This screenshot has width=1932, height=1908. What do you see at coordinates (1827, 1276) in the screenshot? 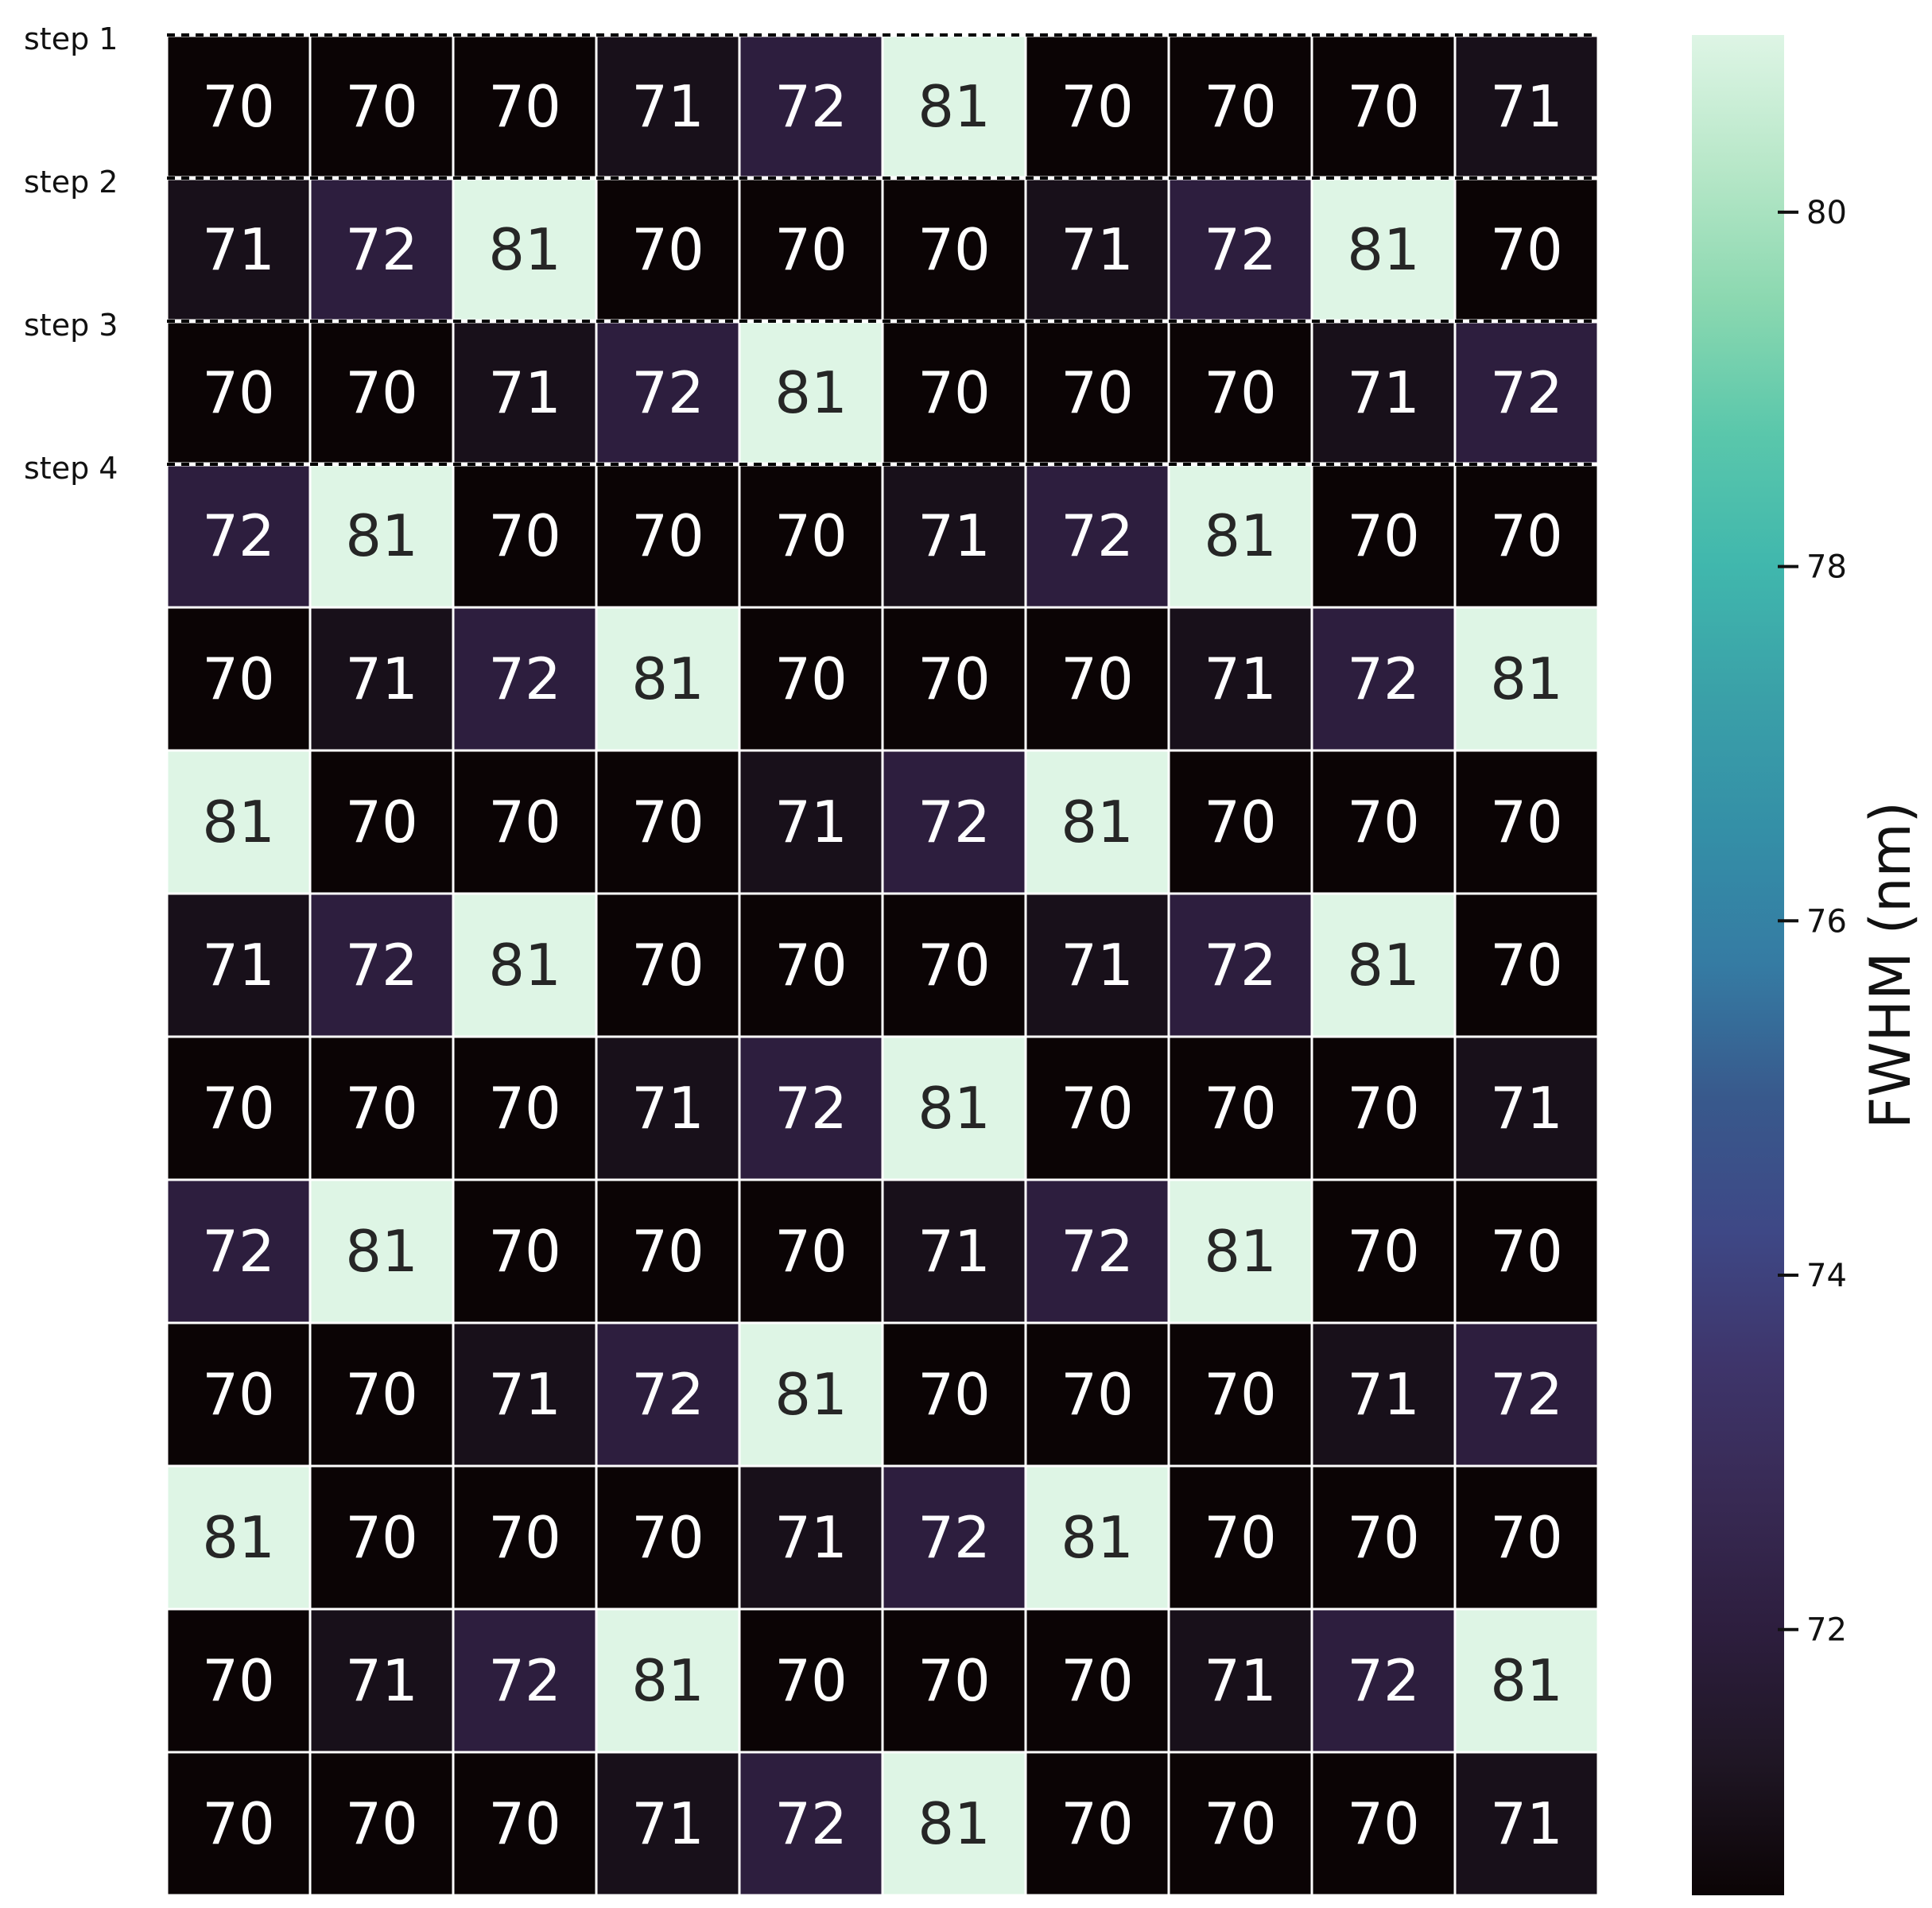
I see `colorbar-tick-label: 74` at bounding box center [1827, 1276].